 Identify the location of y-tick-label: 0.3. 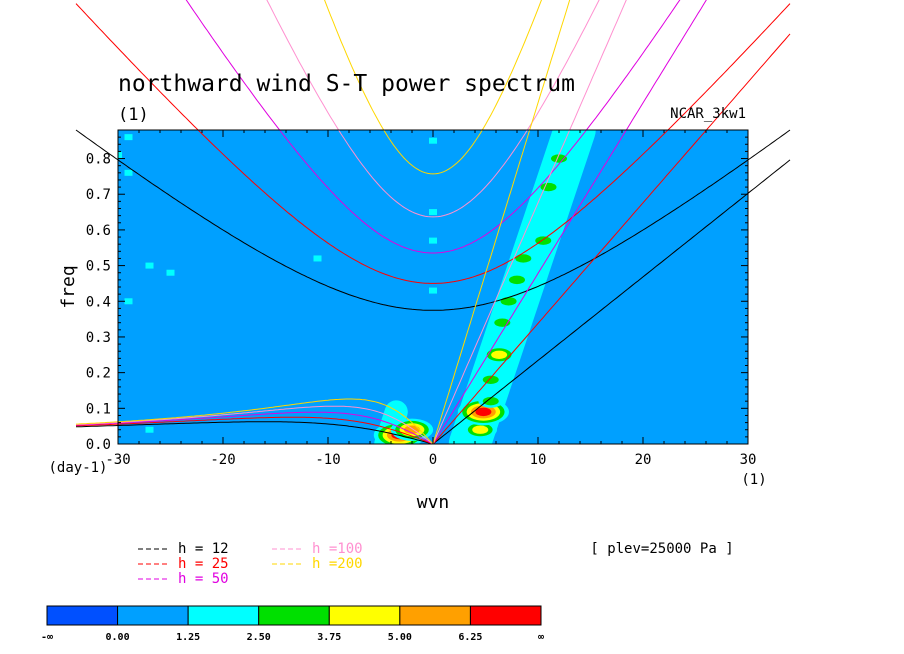
(98, 338).